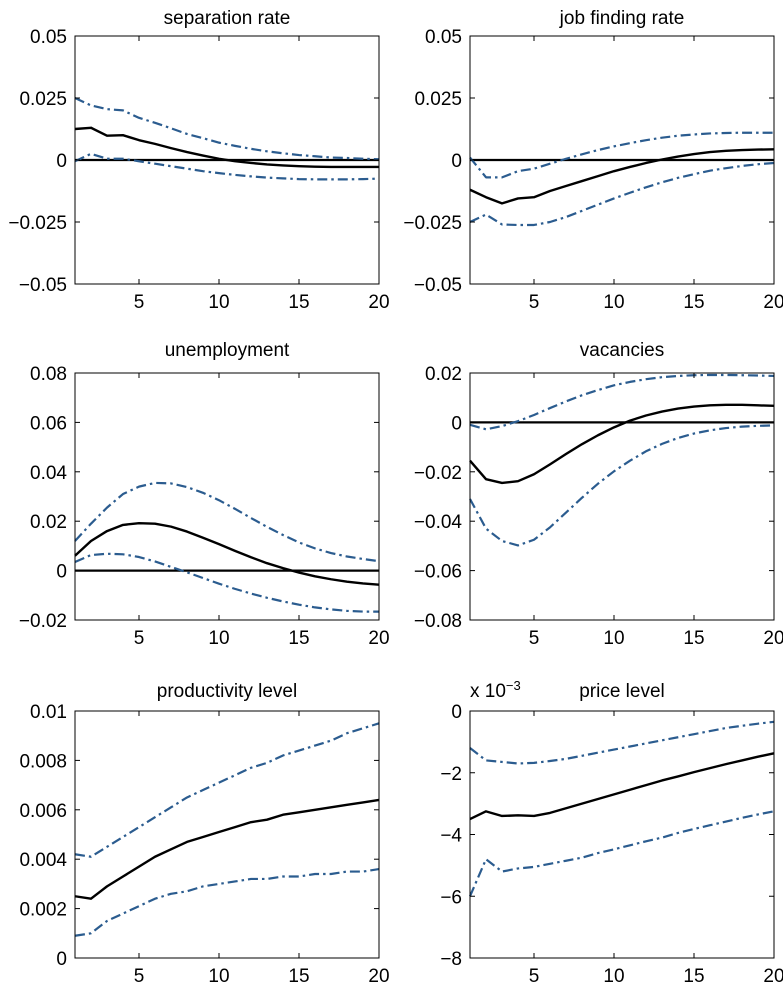 The image size is (783, 987). What do you see at coordinates (43, 860) in the screenshot?
I see `y-tick-label: 0.004` at bounding box center [43, 860].